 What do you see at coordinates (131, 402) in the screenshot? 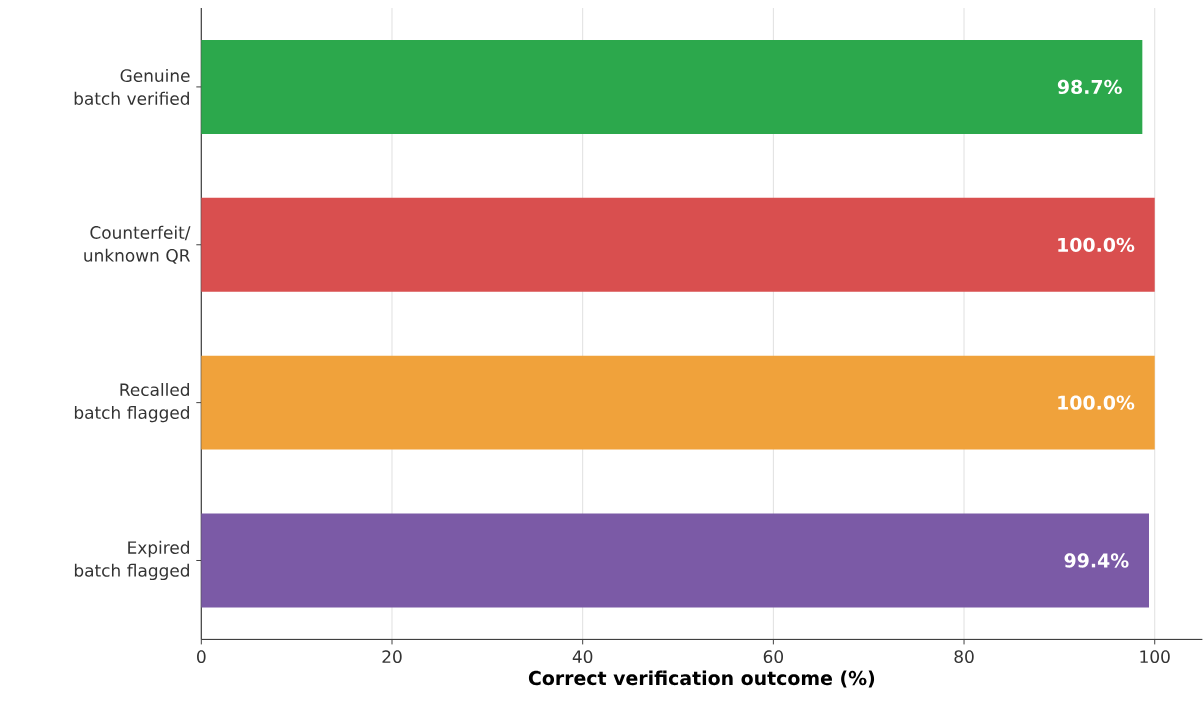
I see `y-tick-label: Recalled batch flagged` at bounding box center [131, 402].